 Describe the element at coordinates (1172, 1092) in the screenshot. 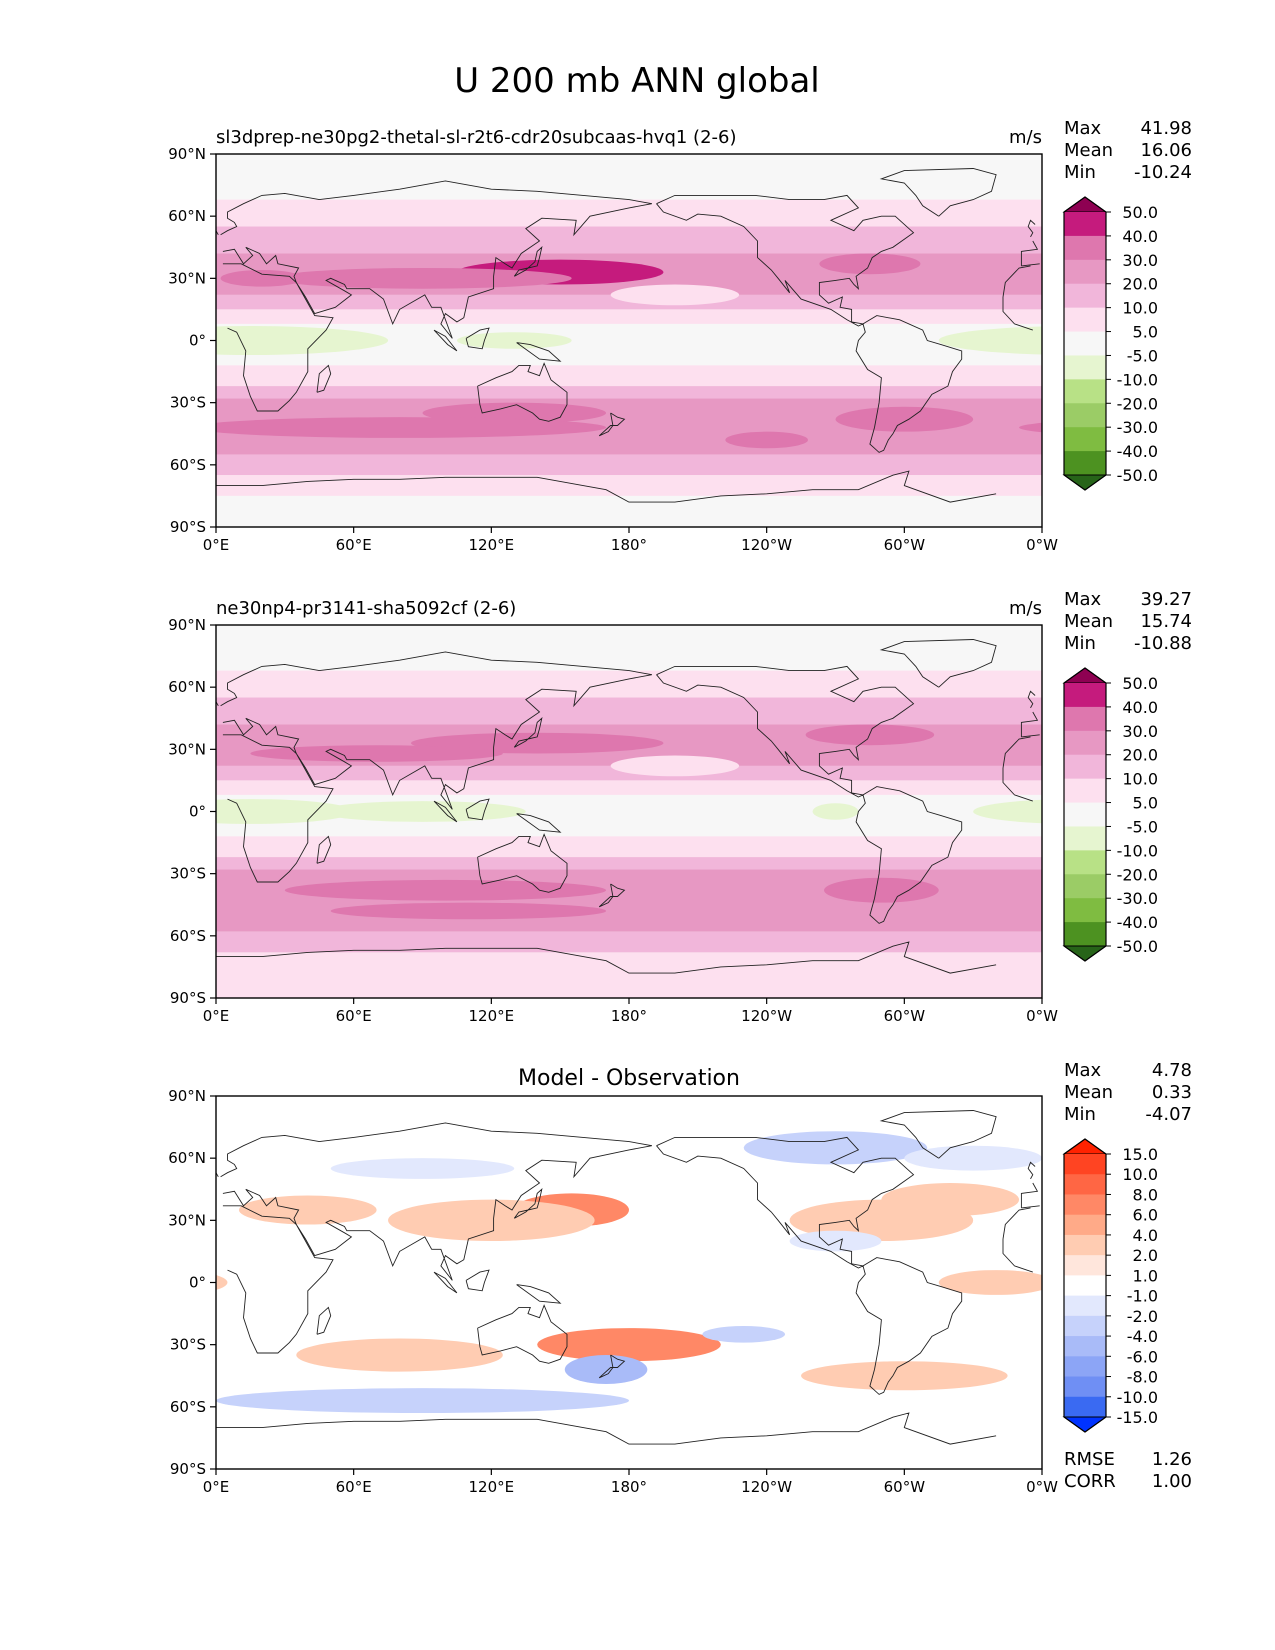

I see `stat-value: 0.33` at that location.